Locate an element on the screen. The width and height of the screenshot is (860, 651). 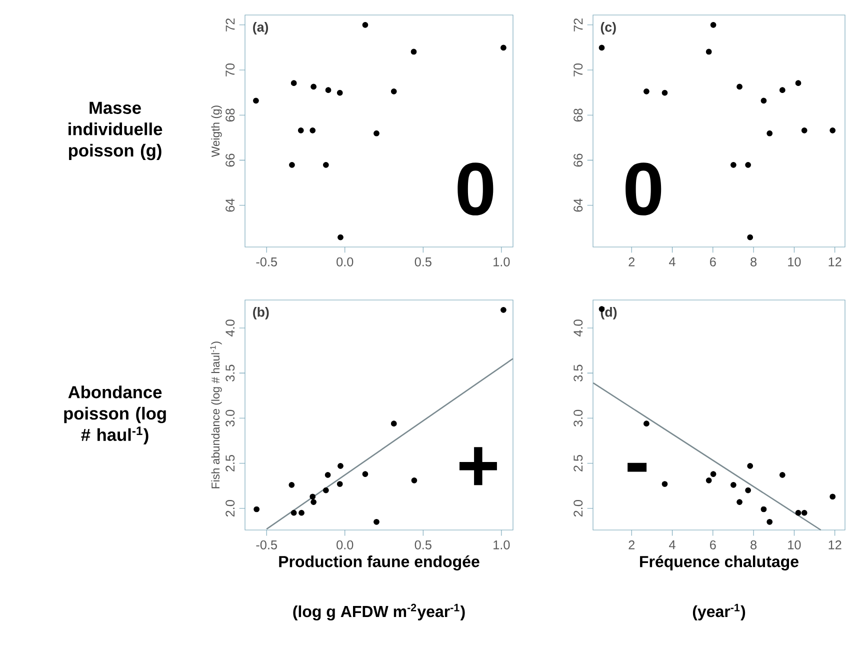
chart-title: (a) is located at coordinates (260, 28).